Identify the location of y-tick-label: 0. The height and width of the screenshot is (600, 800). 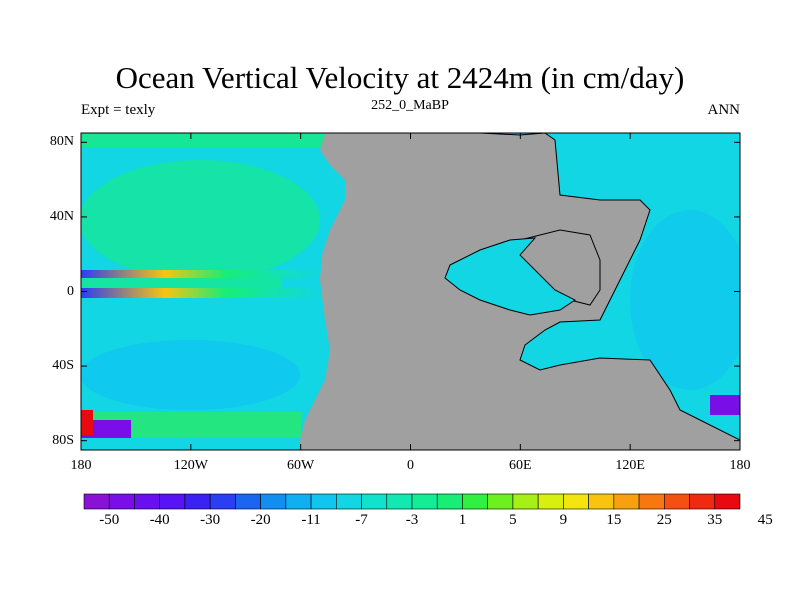
(70, 291).